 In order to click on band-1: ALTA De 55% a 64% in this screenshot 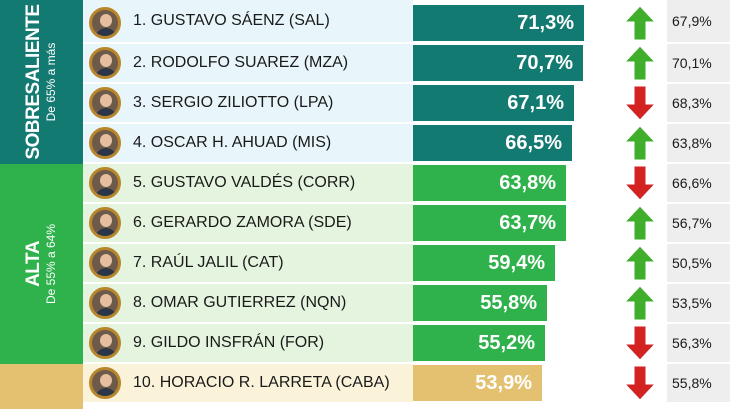, I will do `click(41, 264)`.